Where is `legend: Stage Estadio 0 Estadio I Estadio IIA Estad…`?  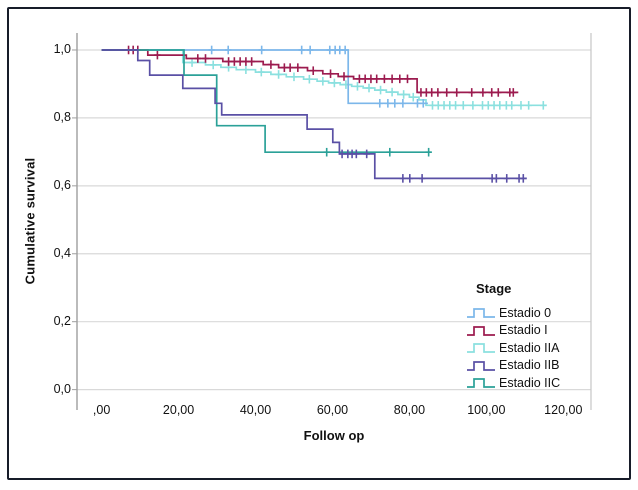
legend: Stage Estadio 0 Estadio I Estadio IIA Estad… is located at coordinates (513, 336).